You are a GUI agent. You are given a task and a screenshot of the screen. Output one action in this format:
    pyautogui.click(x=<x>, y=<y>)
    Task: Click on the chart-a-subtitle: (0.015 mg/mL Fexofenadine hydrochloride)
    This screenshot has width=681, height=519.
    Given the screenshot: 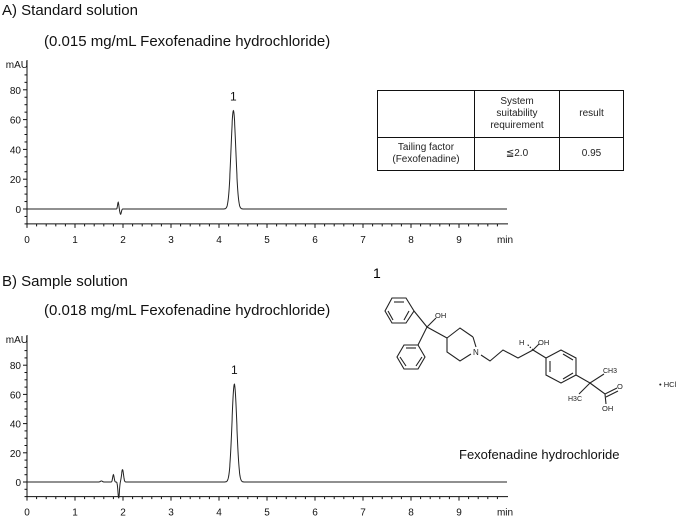 What is the action you would take?
    pyautogui.click(x=187, y=41)
    